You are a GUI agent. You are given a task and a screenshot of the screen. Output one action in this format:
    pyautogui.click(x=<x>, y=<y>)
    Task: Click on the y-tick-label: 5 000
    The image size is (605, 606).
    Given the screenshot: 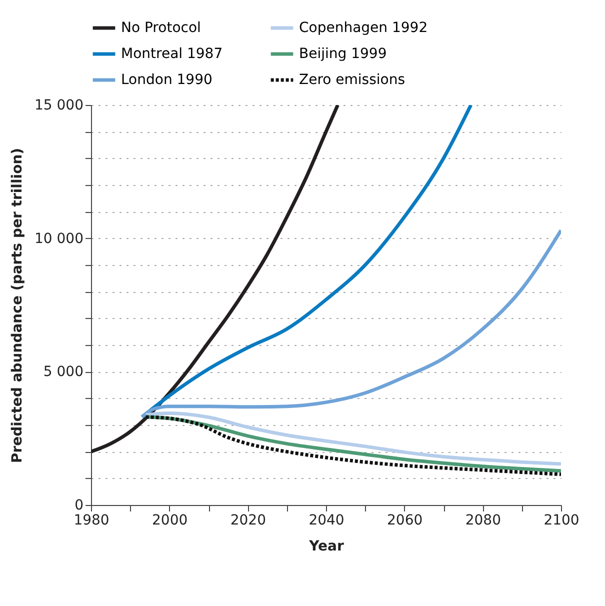 What is the action you would take?
    pyautogui.click(x=63, y=372)
    